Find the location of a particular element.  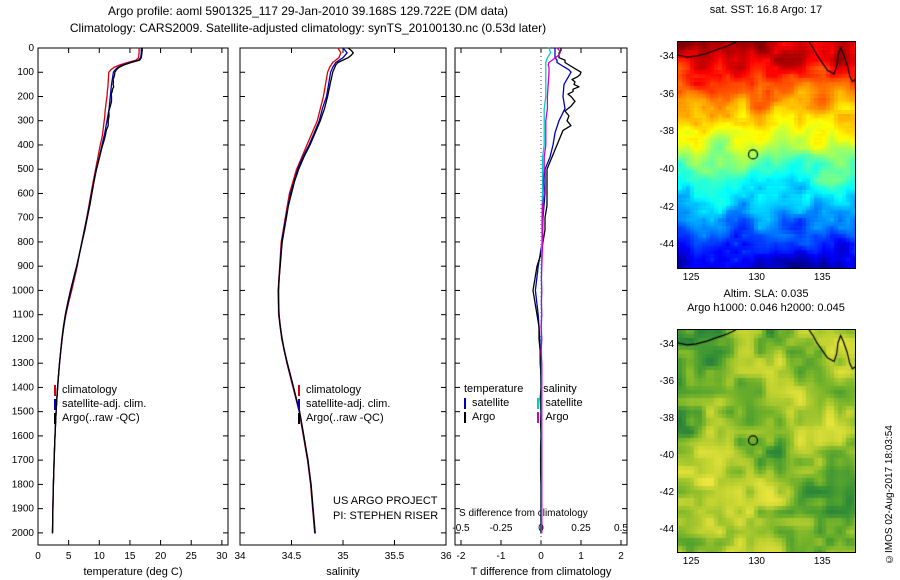

legend-label-t-argo: Argo is located at coordinates (484, 417).